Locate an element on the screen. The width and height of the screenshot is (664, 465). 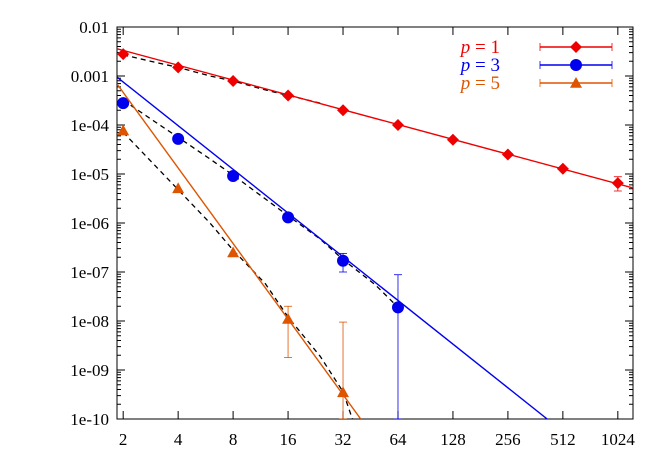
x-tick-label: 32 is located at coordinates (343, 439).